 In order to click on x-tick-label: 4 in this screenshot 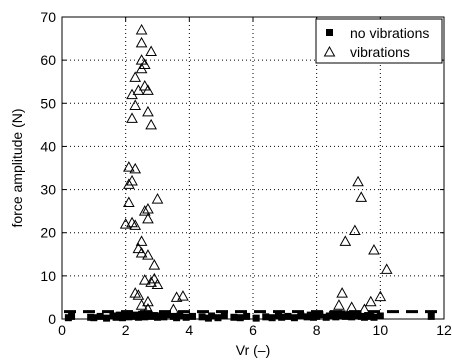, I will do `click(189, 330)`.